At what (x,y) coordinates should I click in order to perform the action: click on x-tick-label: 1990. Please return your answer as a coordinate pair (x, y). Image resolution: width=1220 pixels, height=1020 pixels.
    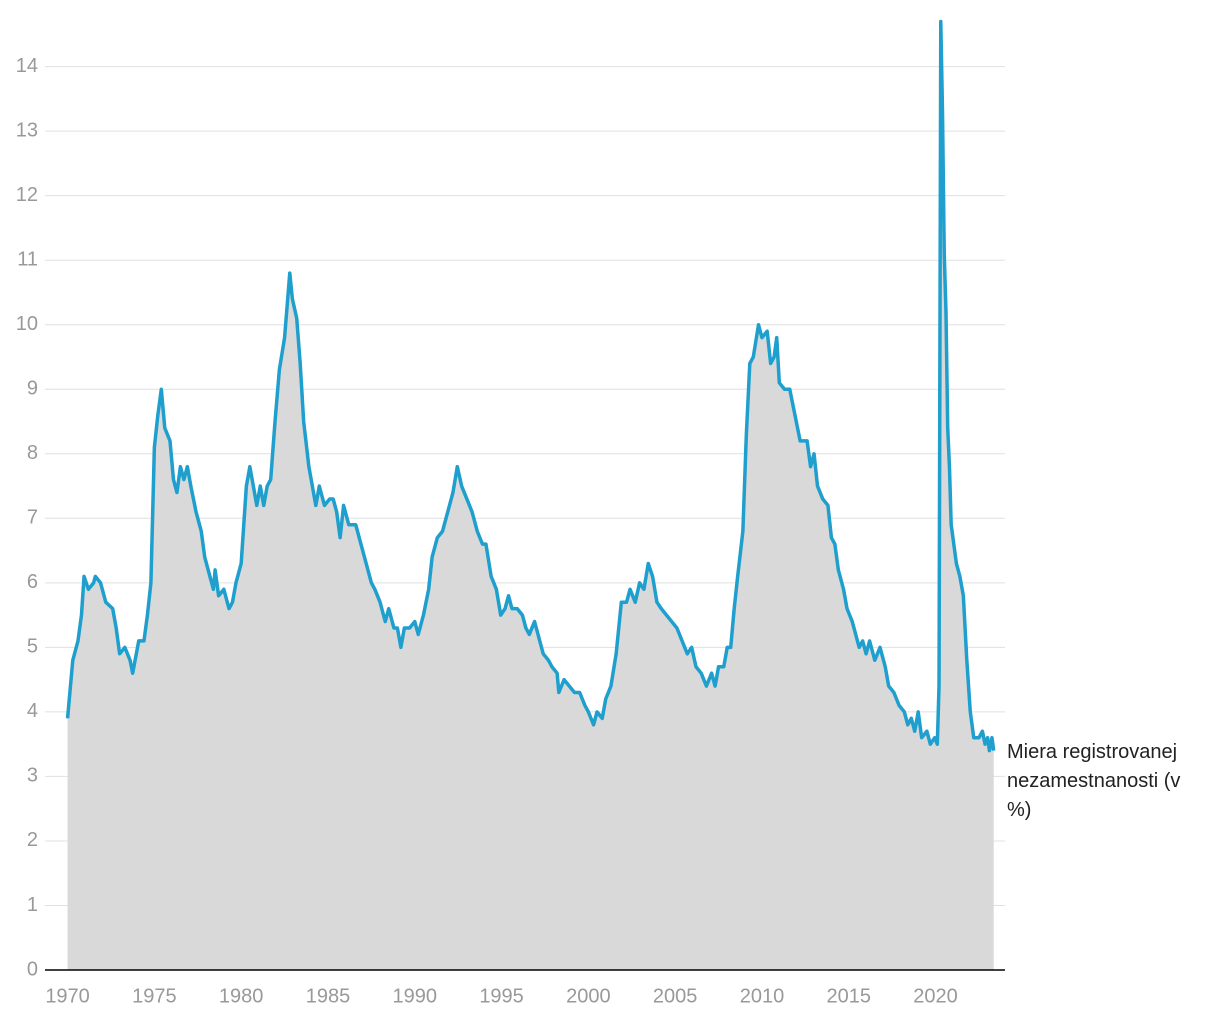
    Looking at the image, I should click on (415, 996).